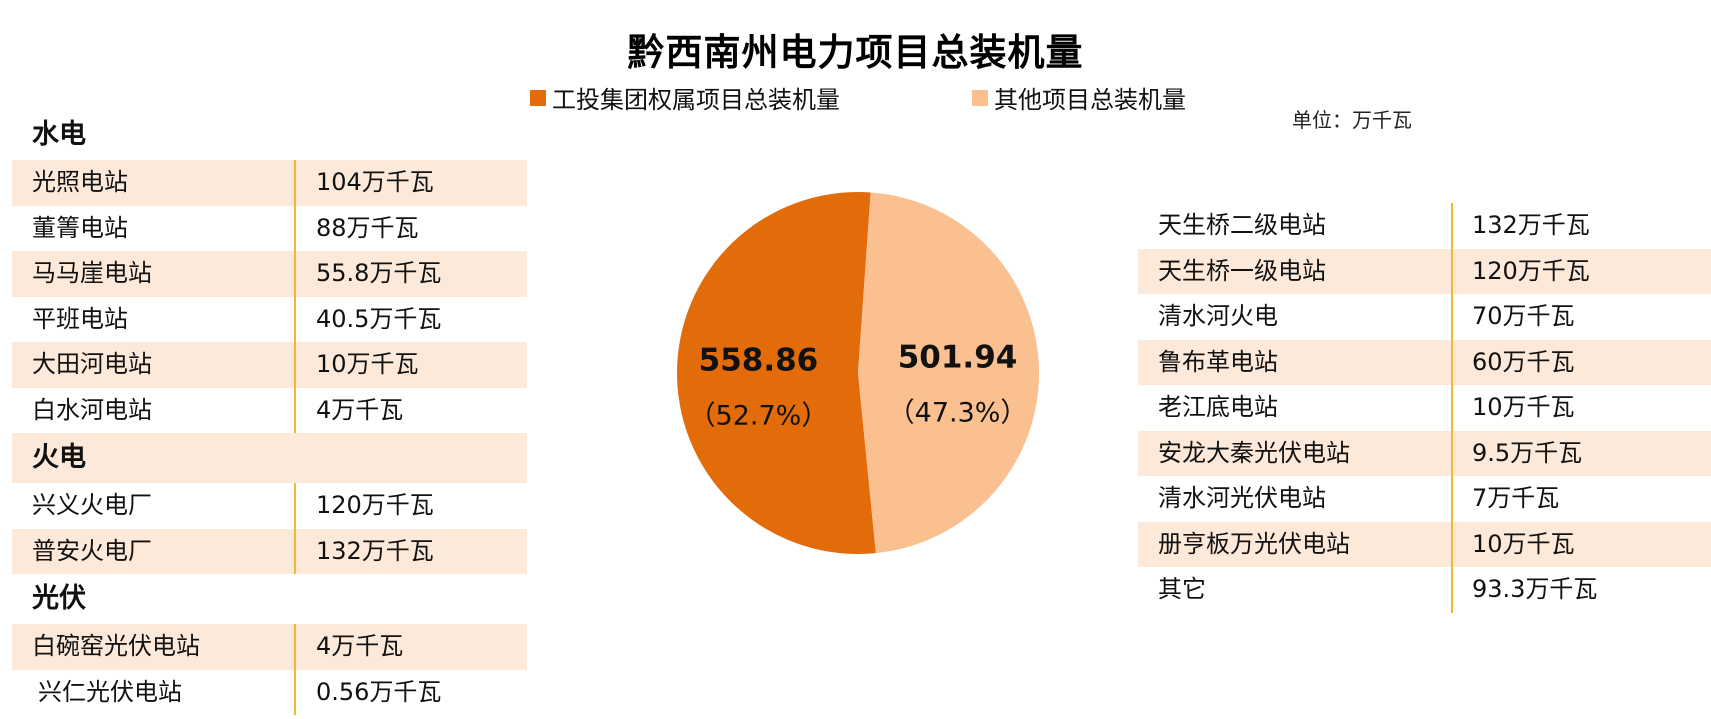  What do you see at coordinates (1242, 270) in the screenshot?
I see `station-name: 天生桥一级电站` at bounding box center [1242, 270].